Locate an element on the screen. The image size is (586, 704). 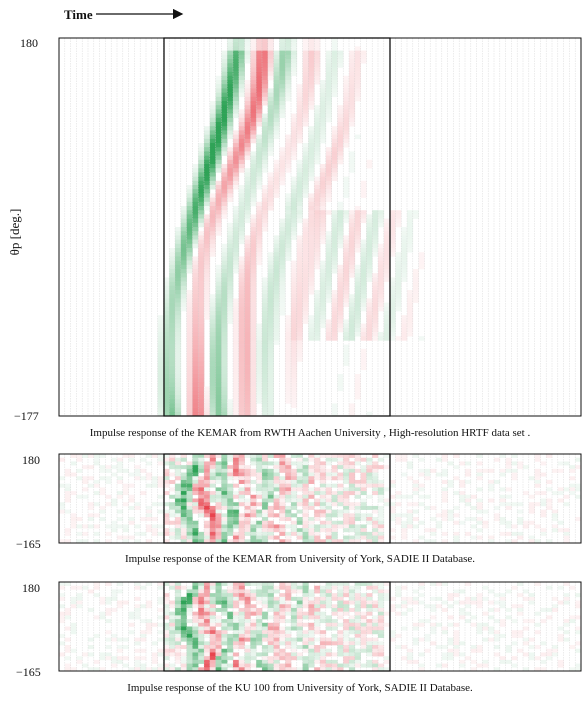
y-tick-bottom-2: −165 is located at coordinates (28, 544).